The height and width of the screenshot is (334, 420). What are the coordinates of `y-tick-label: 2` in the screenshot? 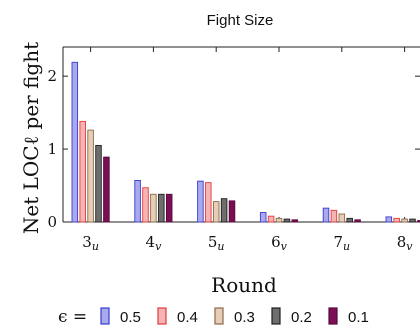 It's located at (52, 76).